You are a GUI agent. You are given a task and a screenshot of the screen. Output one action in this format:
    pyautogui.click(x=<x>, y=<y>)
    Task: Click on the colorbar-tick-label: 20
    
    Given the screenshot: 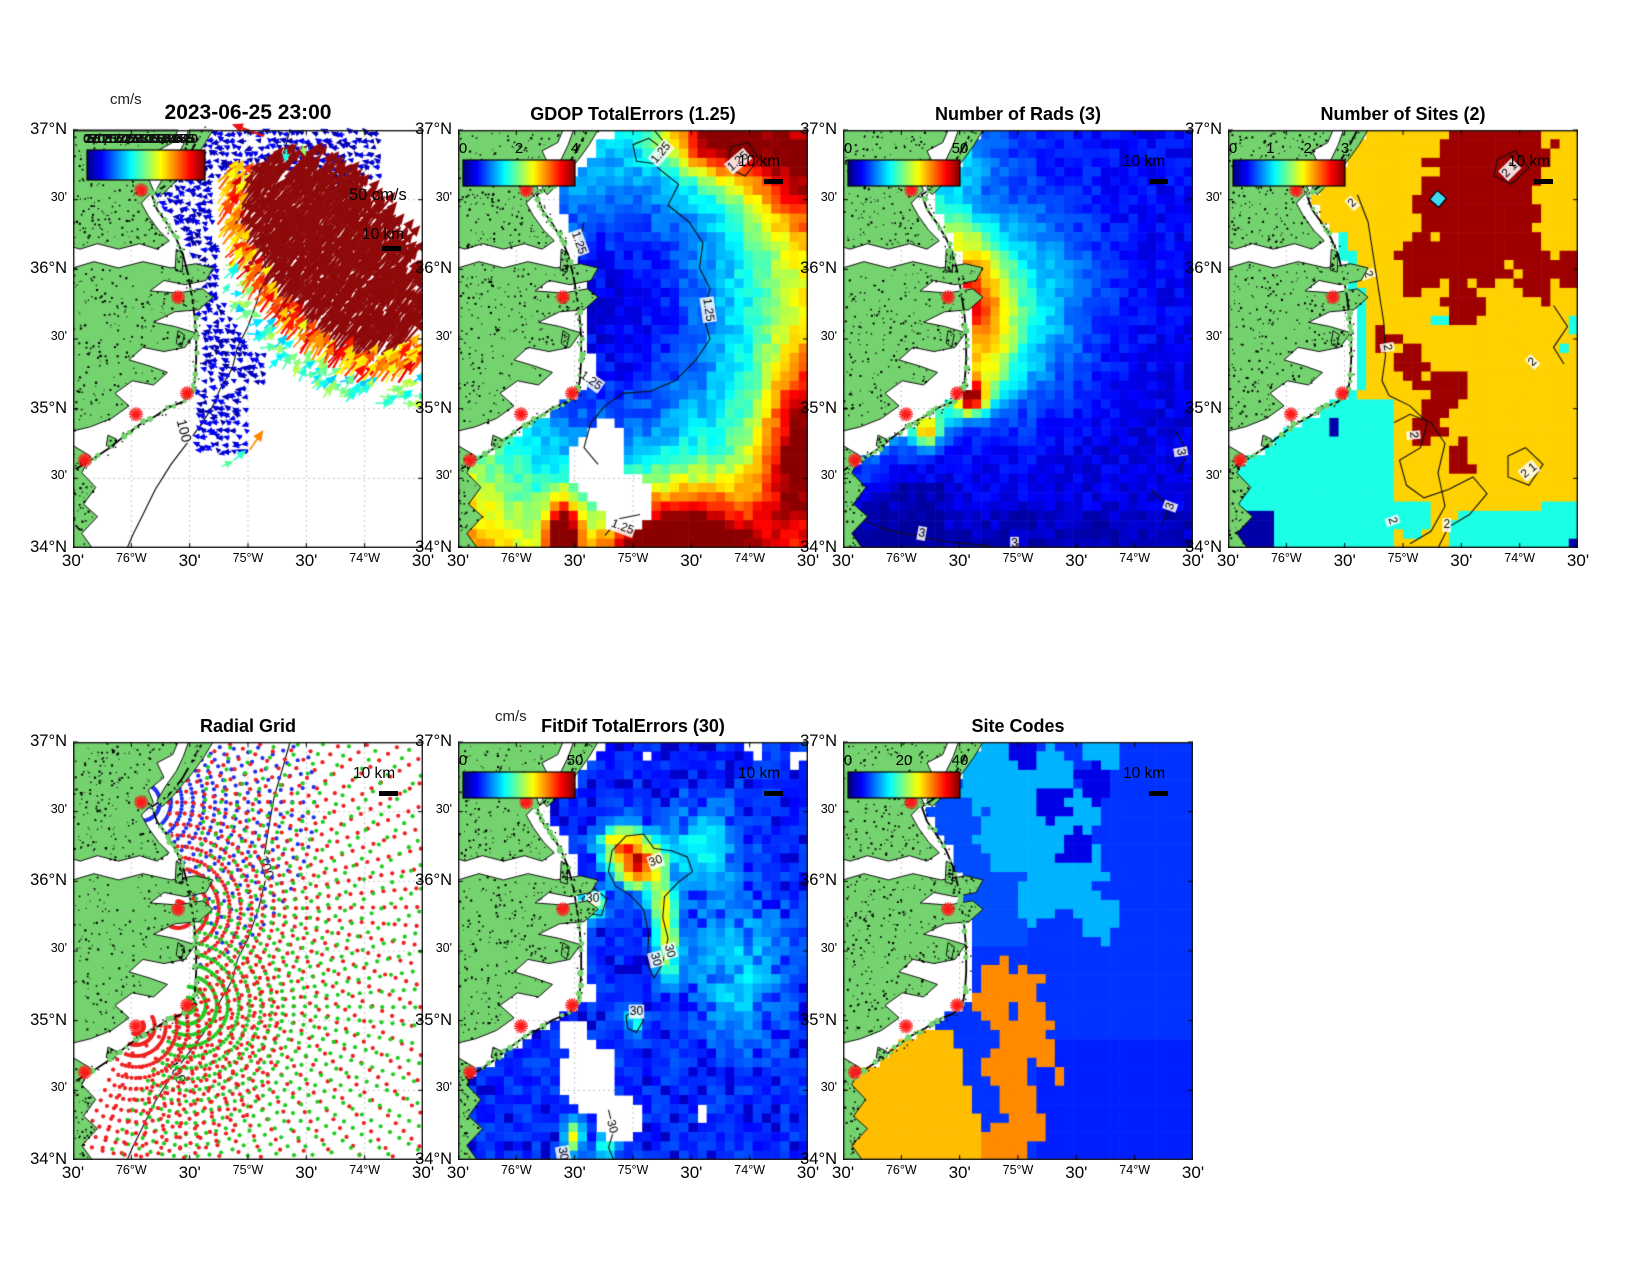 What is the action you would take?
    pyautogui.click(x=904, y=760)
    